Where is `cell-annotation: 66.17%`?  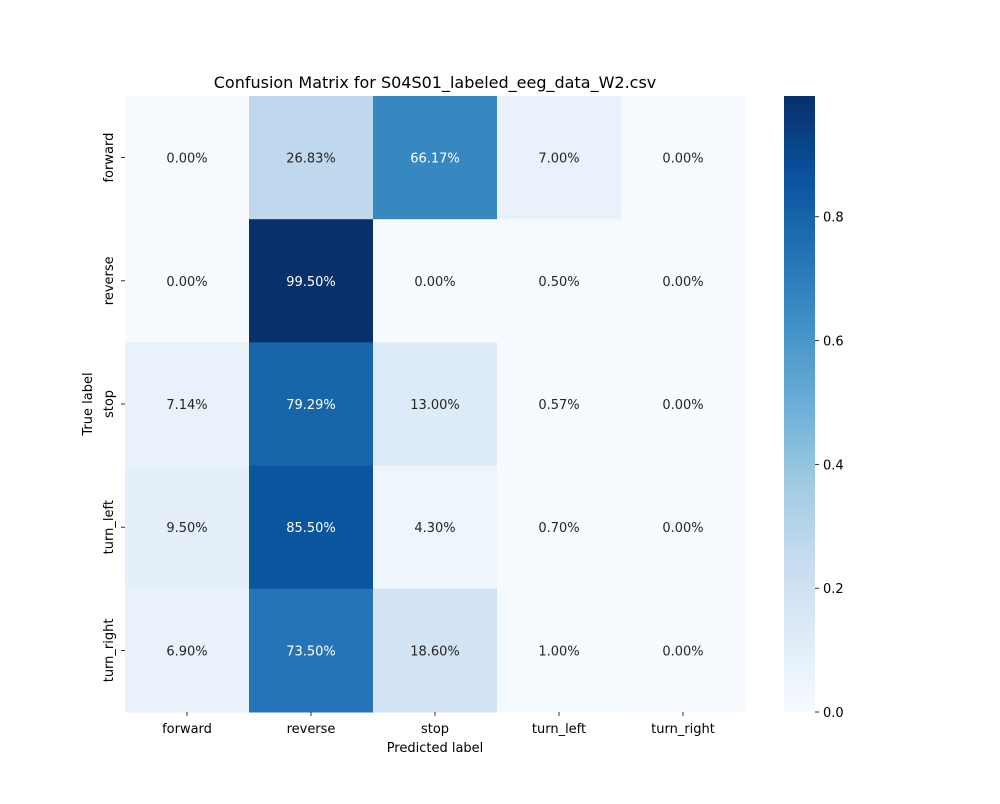 cell-annotation: 66.17% is located at coordinates (435, 159).